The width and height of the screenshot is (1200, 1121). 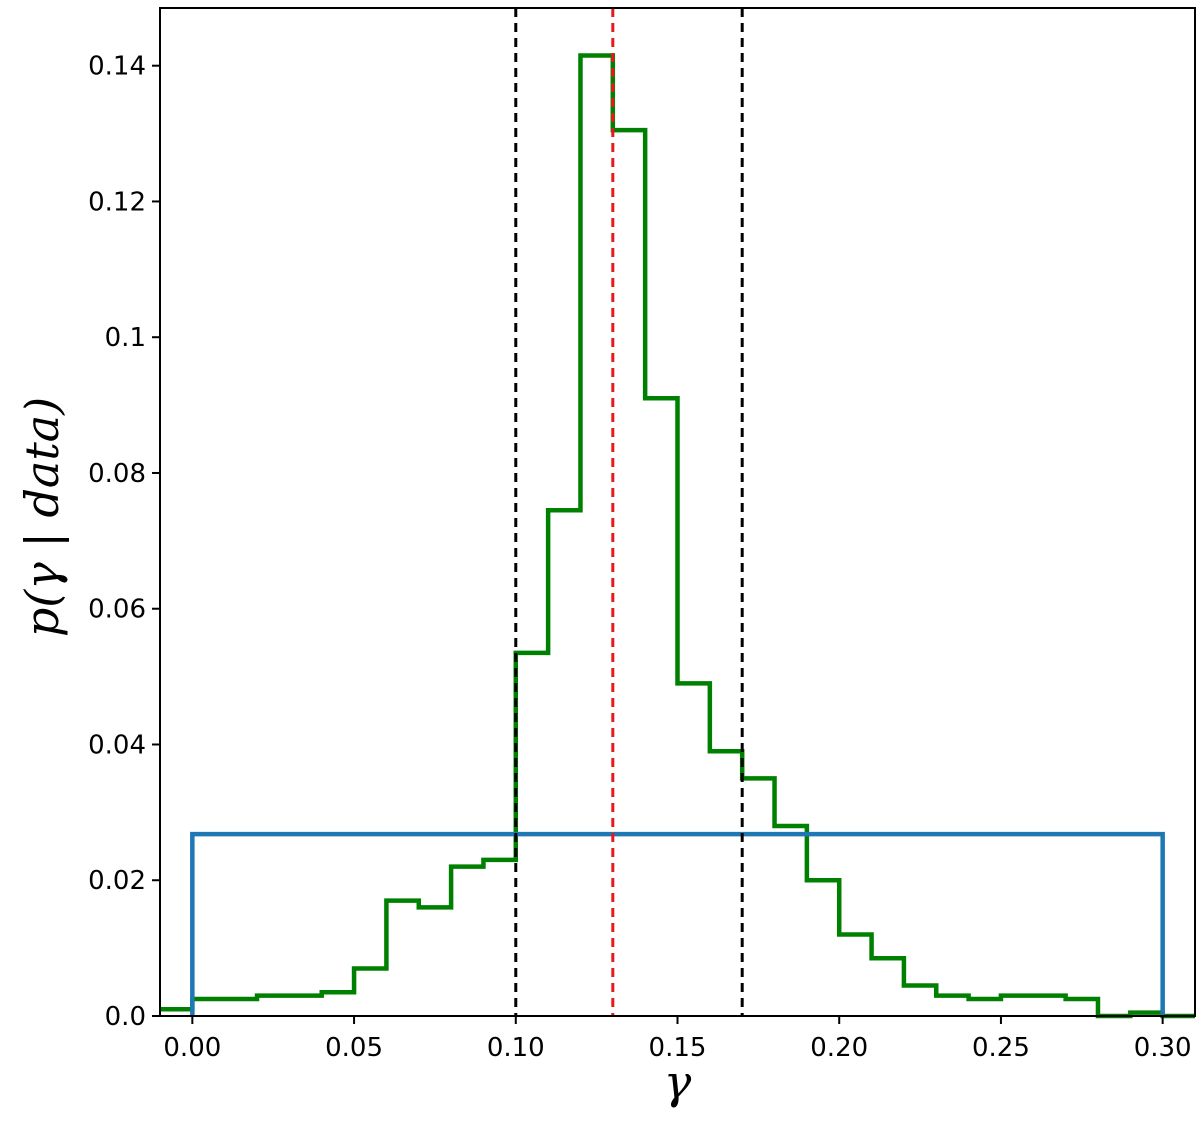 I want to click on y-axis-label: p(γ | data), so click(x=42, y=517).